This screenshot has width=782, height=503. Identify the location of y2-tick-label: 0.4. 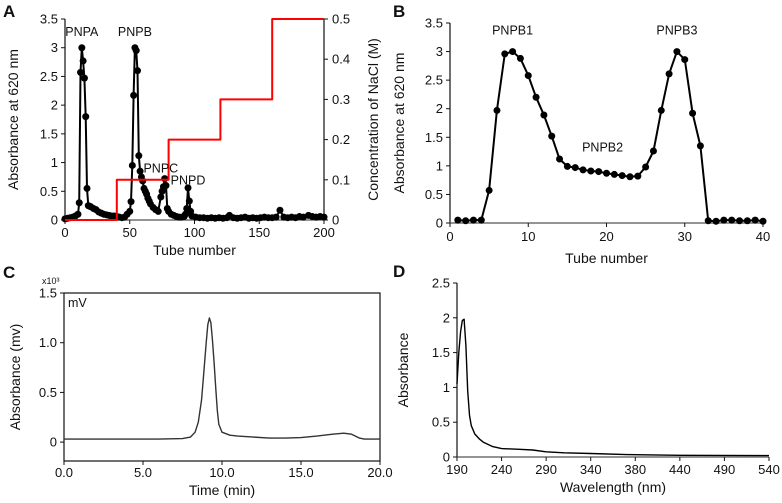
(341, 59).